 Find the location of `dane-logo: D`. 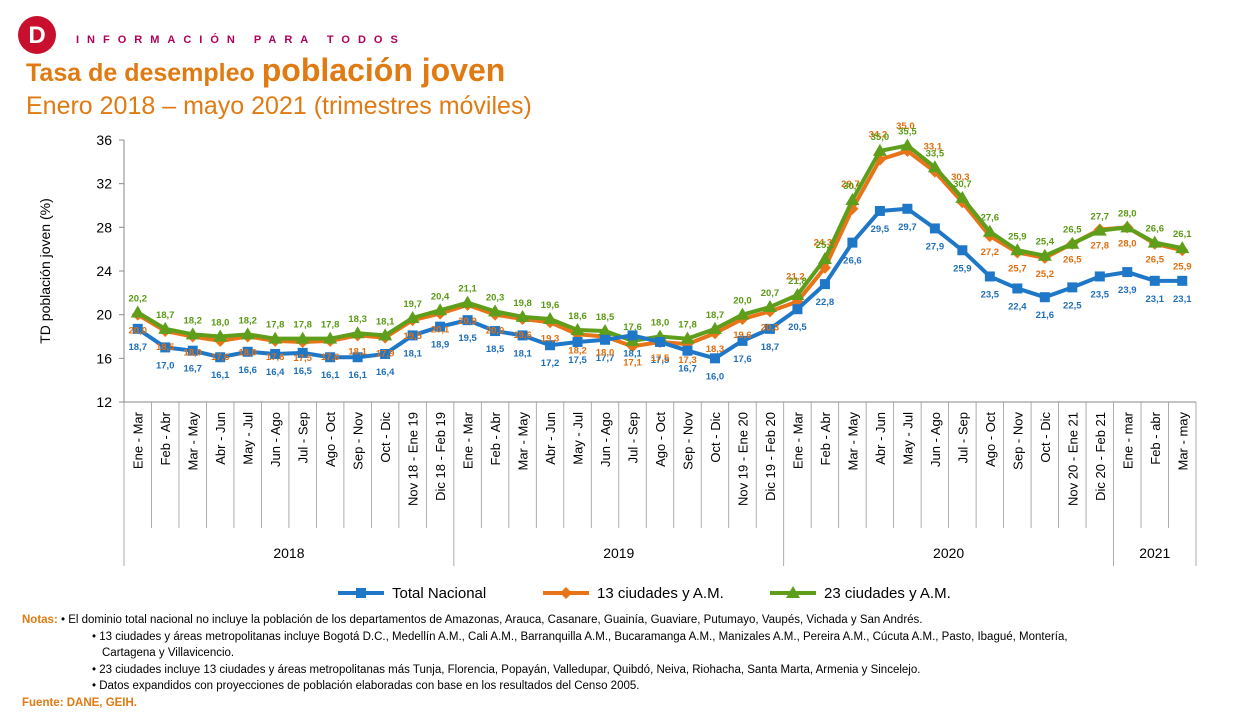

dane-logo: D is located at coordinates (37, 35).